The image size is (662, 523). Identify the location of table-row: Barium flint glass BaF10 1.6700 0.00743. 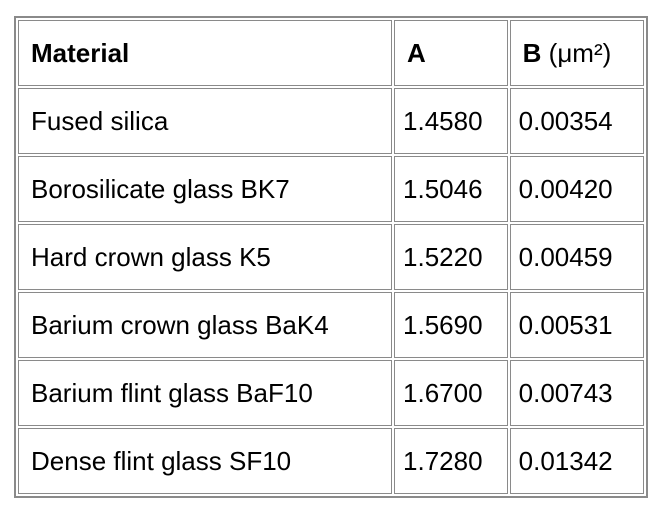
(331, 393).